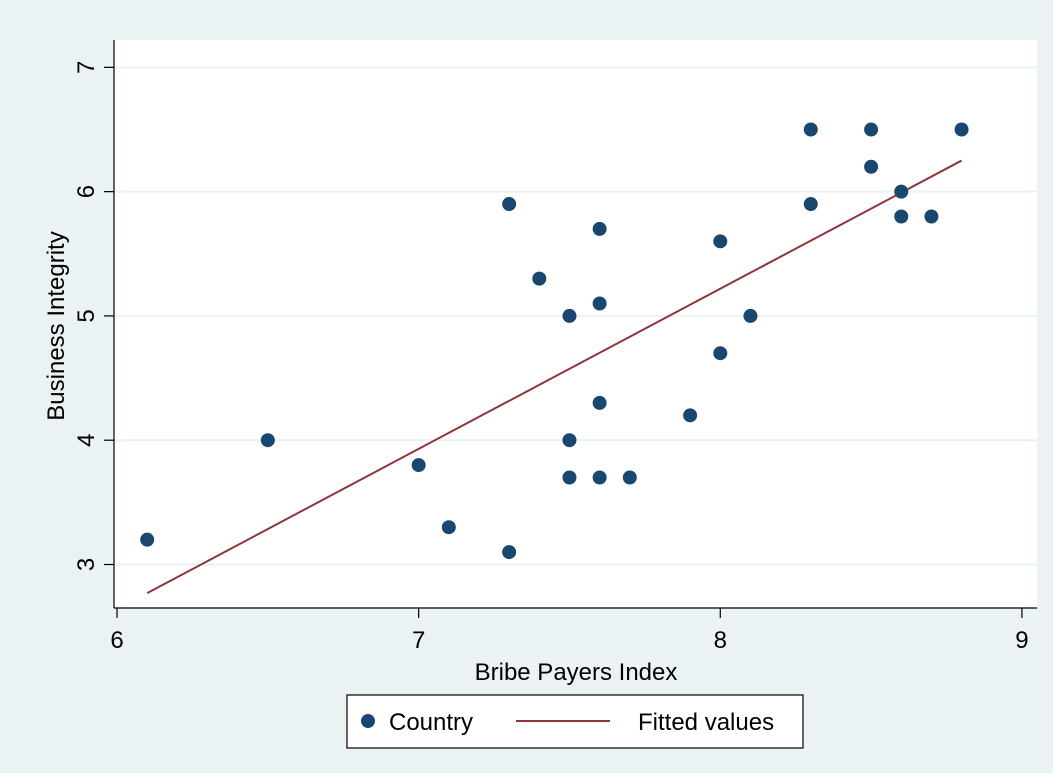  I want to click on x-tick-label: 6, so click(116, 640).